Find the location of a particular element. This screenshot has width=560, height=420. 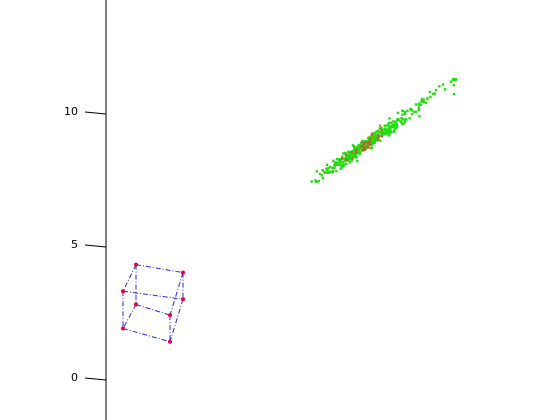

wireframe-box-series is located at coordinates (153, 303).